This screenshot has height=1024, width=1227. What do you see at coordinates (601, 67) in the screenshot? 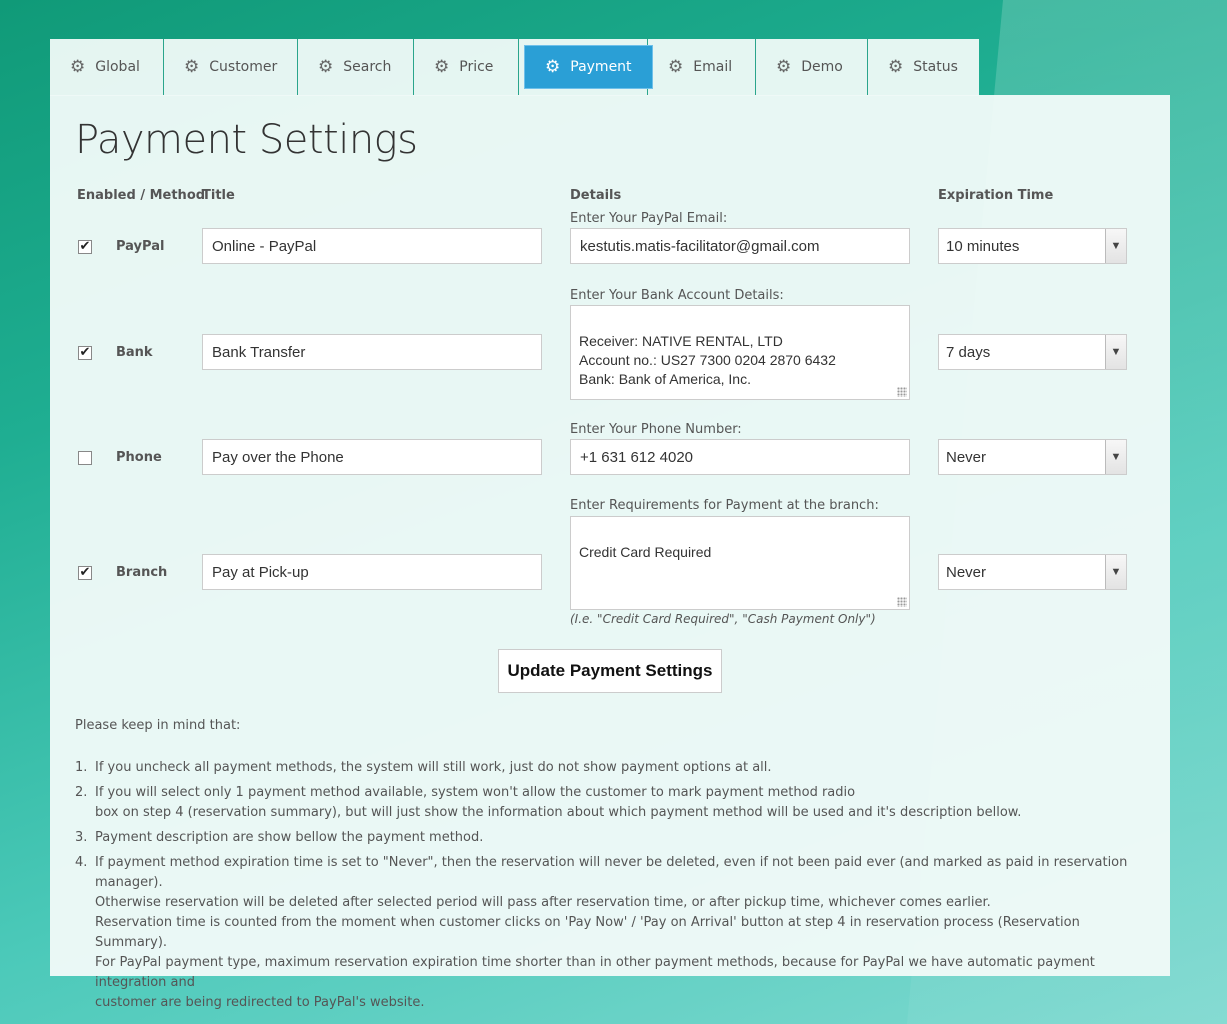
I see `tab-label: Payment` at bounding box center [601, 67].